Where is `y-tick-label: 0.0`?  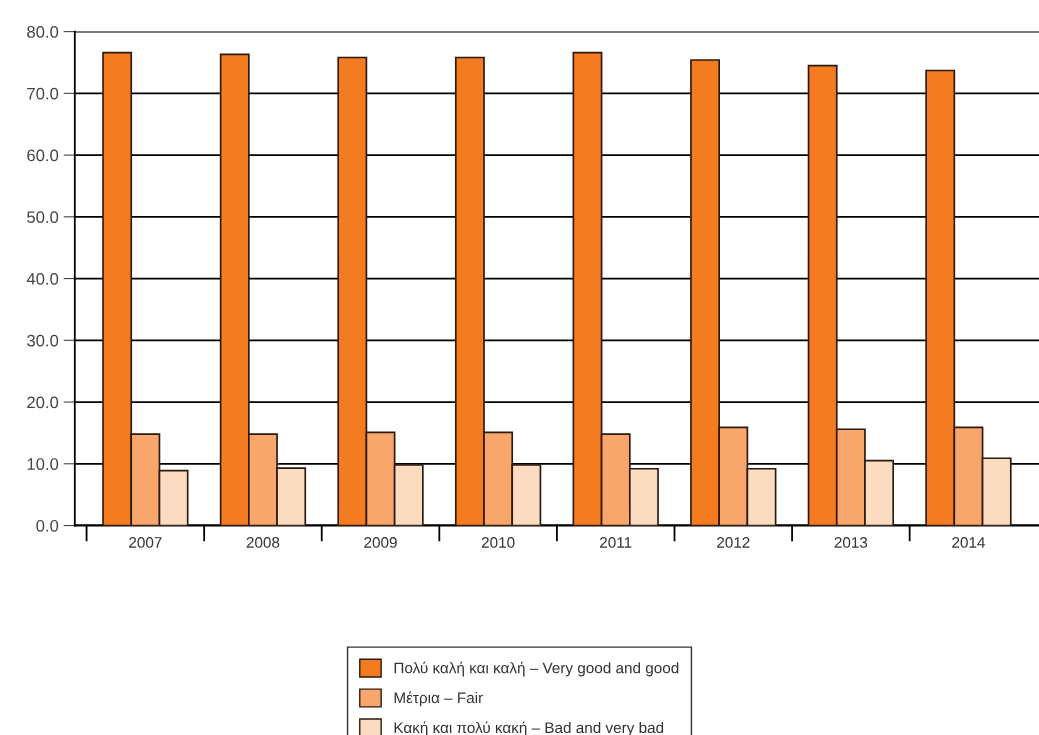 y-tick-label: 0.0 is located at coordinates (47, 525).